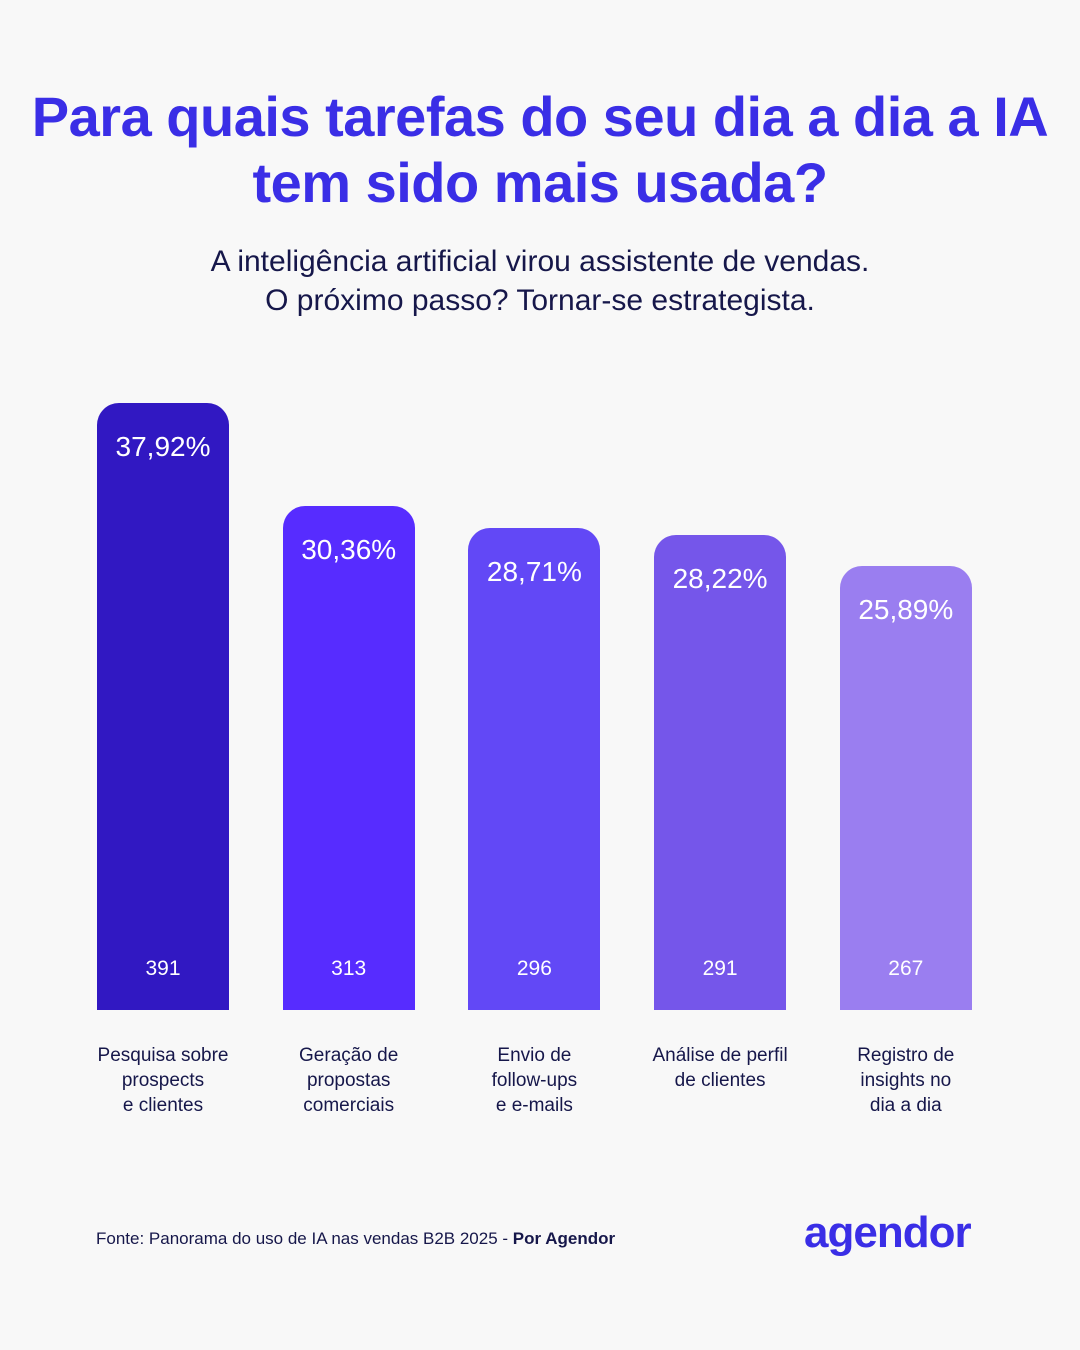 The height and width of the screenshot is (1350, 1080). Describe the element at coordinates (888, 1232) in the screenshot. I see `agendor-logo: agendor` at that location.